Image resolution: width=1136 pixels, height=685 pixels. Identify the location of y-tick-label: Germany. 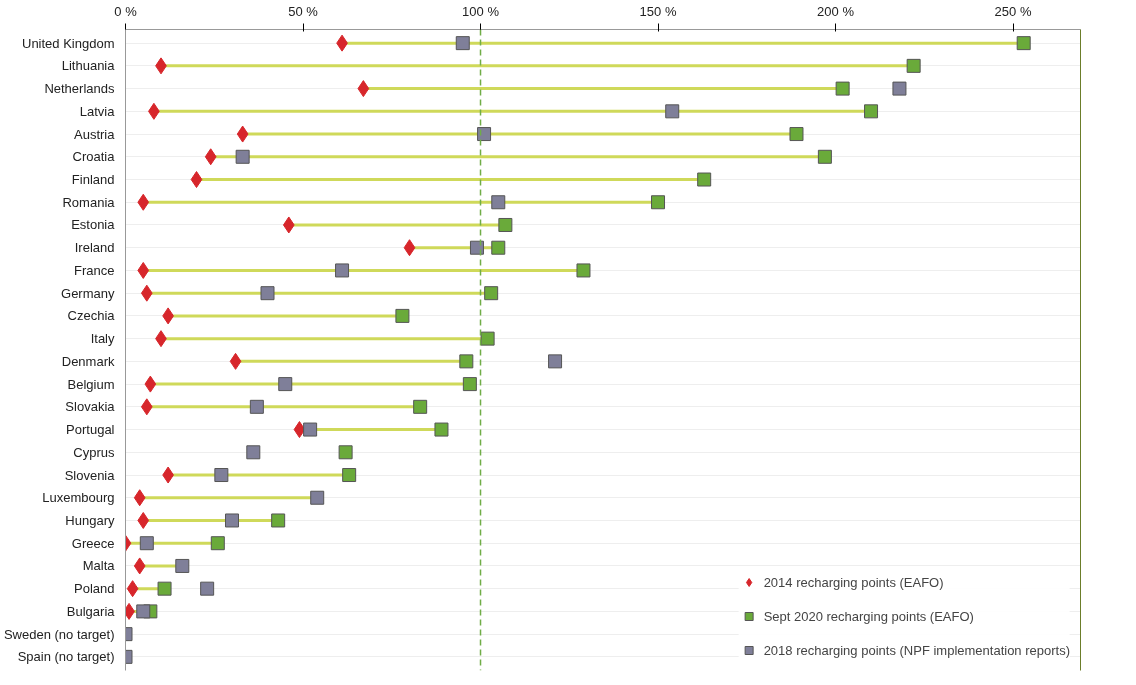
(88, 293).